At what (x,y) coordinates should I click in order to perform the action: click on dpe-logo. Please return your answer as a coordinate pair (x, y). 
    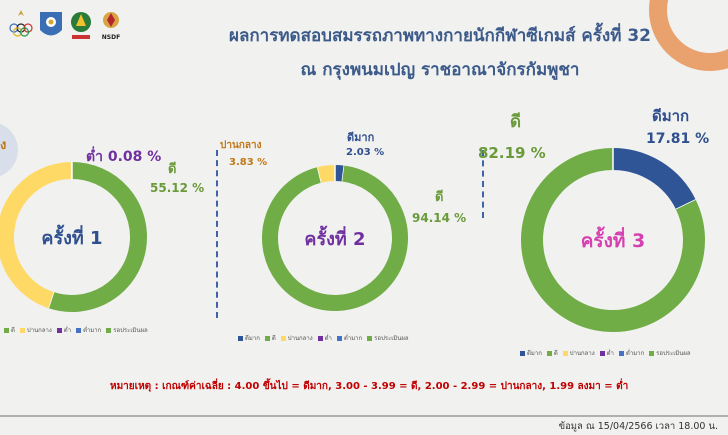
    Looking at the image, I should click on (81, 25).